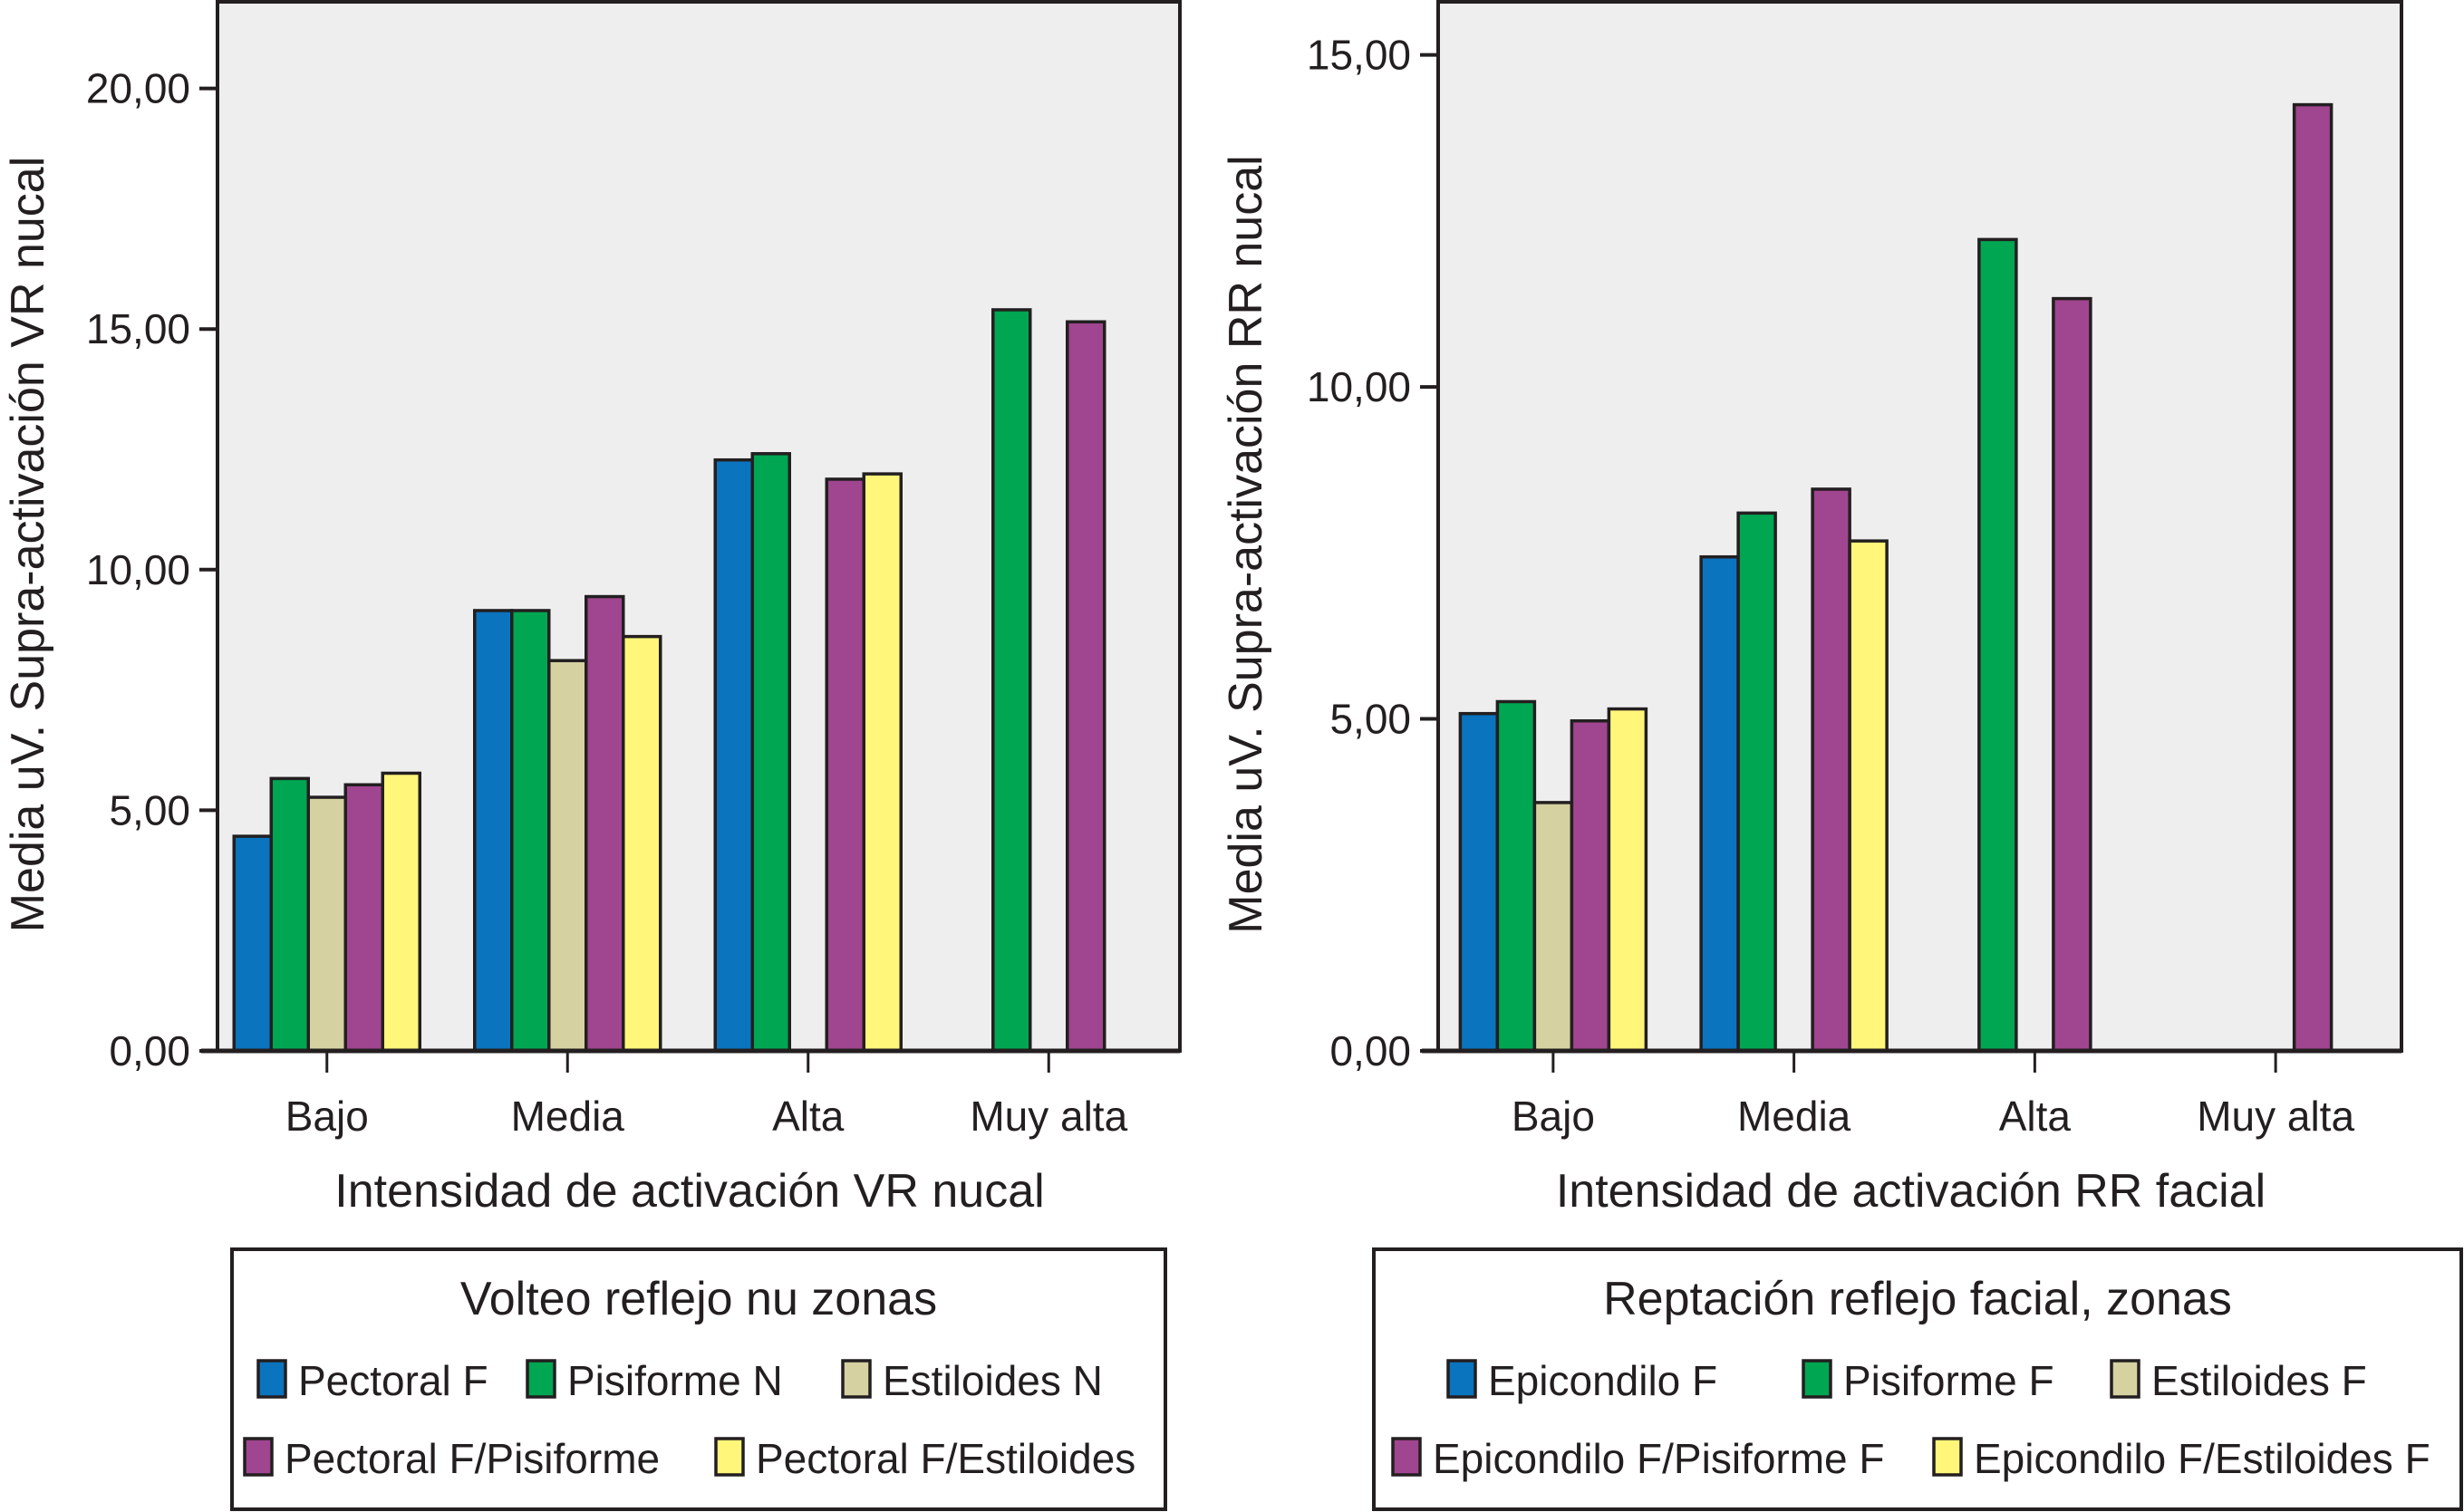 The width and height of the screenshot is (2464, 1512). I want to click on x-axis-title: Intensidad de activación RR facial, so click(1911, 1191).